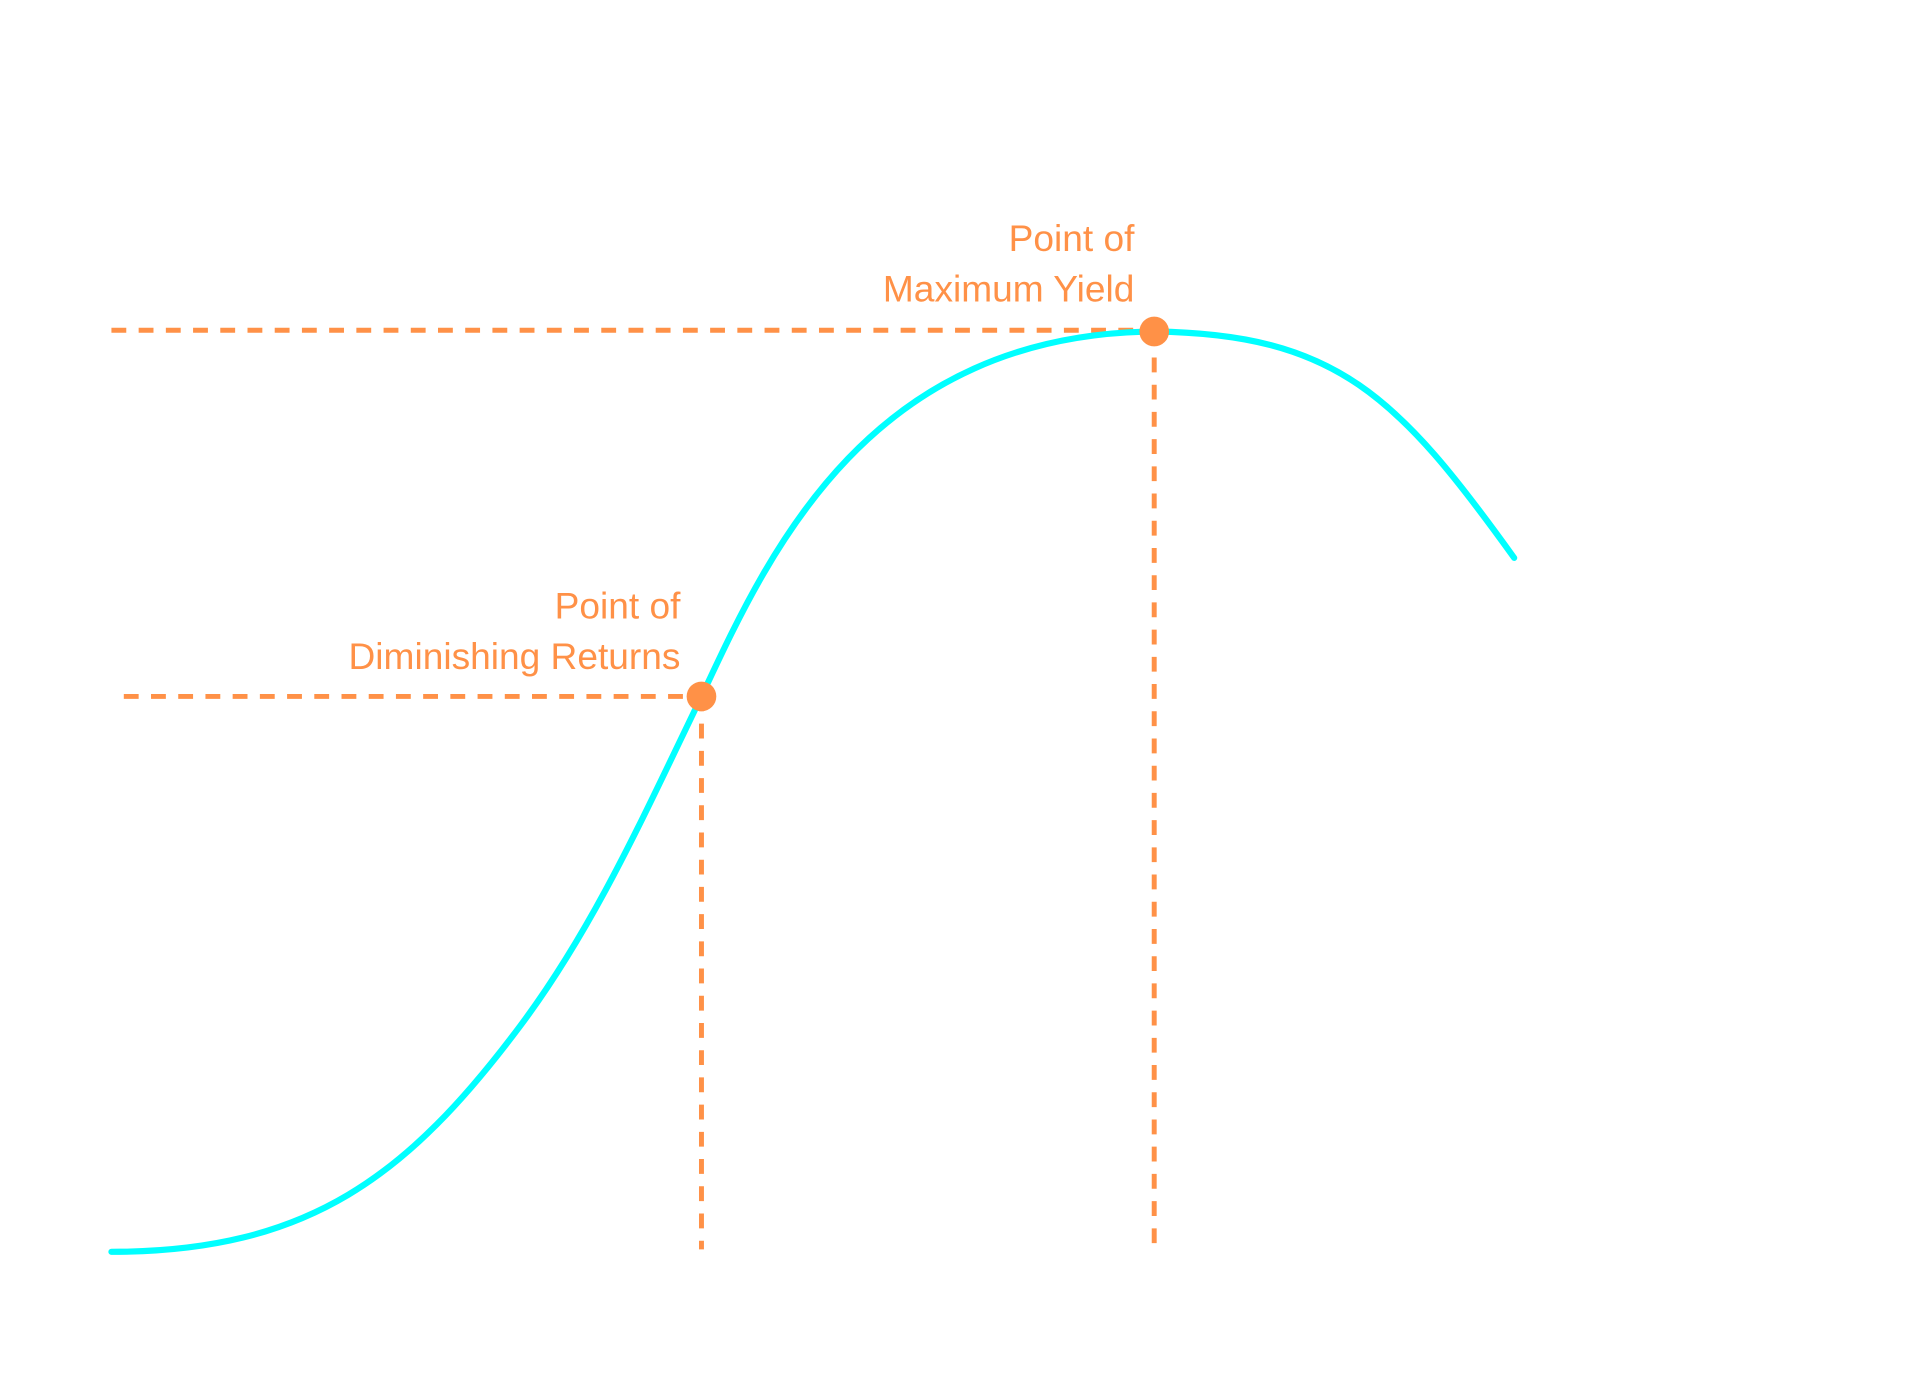  Describe the element at coordinates (701, 696) in the screenshot. I see `diminishing-returns-point` at that location.